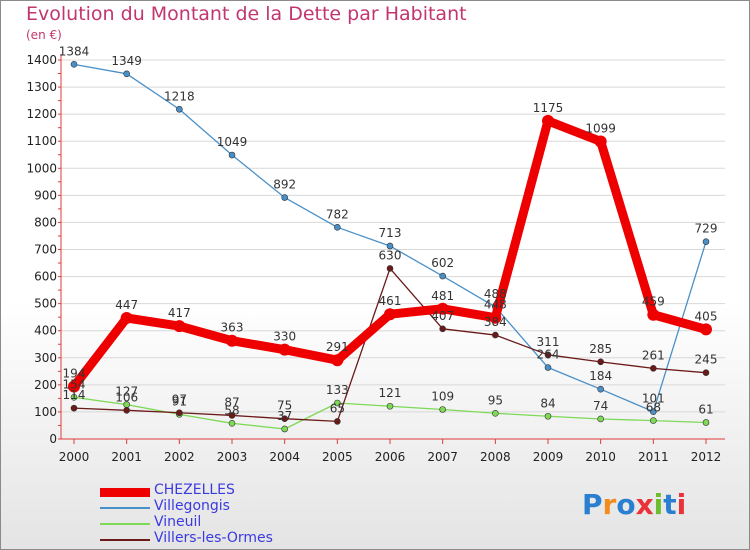 This screenshot has height=550, width=750. I want to click on y-tick-label: 300, so click(45, 358).